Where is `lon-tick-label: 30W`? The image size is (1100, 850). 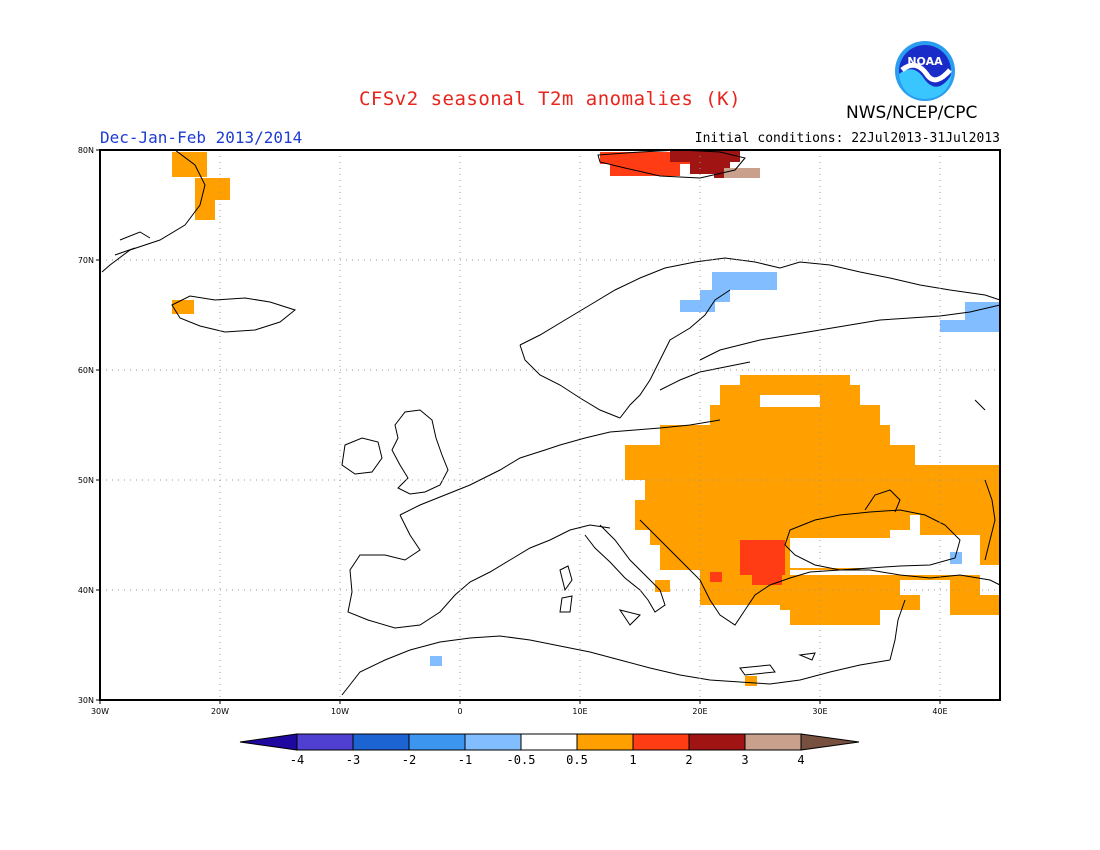 lon-tick-label: 30W is located at coordinates (100, 711).